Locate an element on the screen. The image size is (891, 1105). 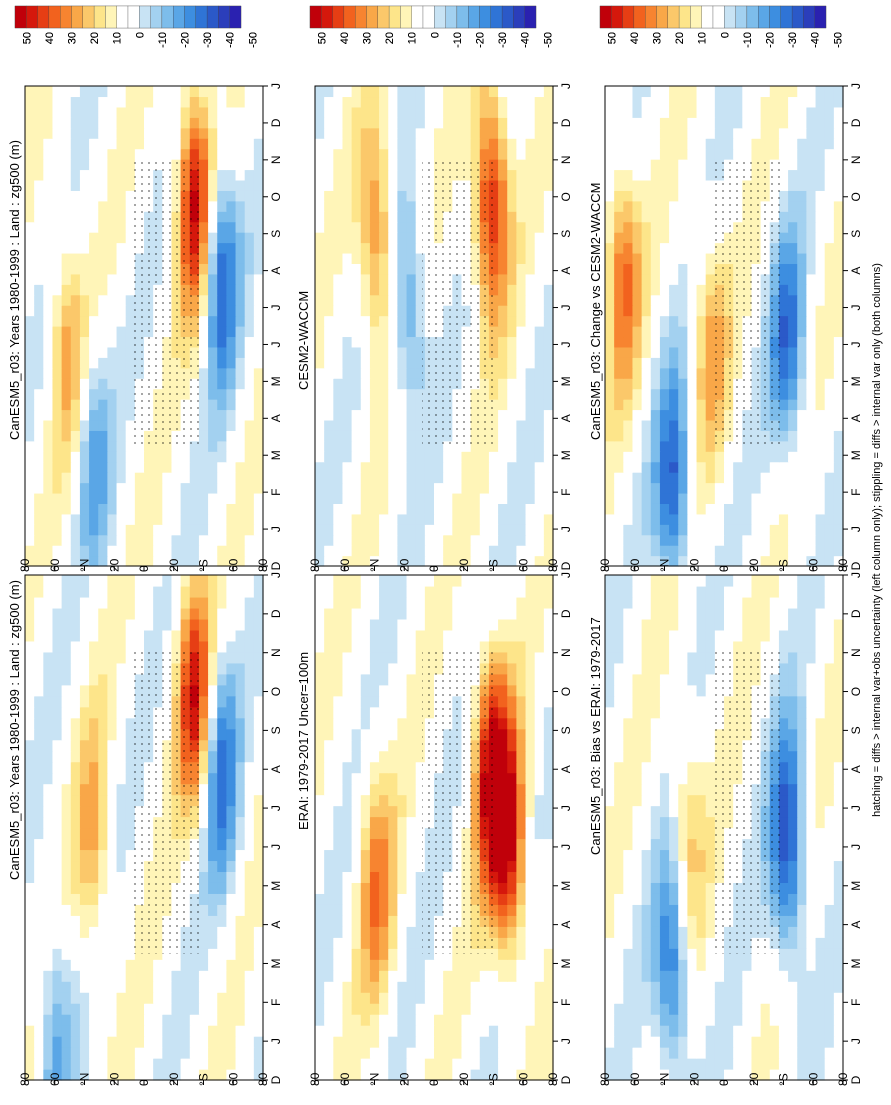
month-label: S is located at coordinates (566, 730).